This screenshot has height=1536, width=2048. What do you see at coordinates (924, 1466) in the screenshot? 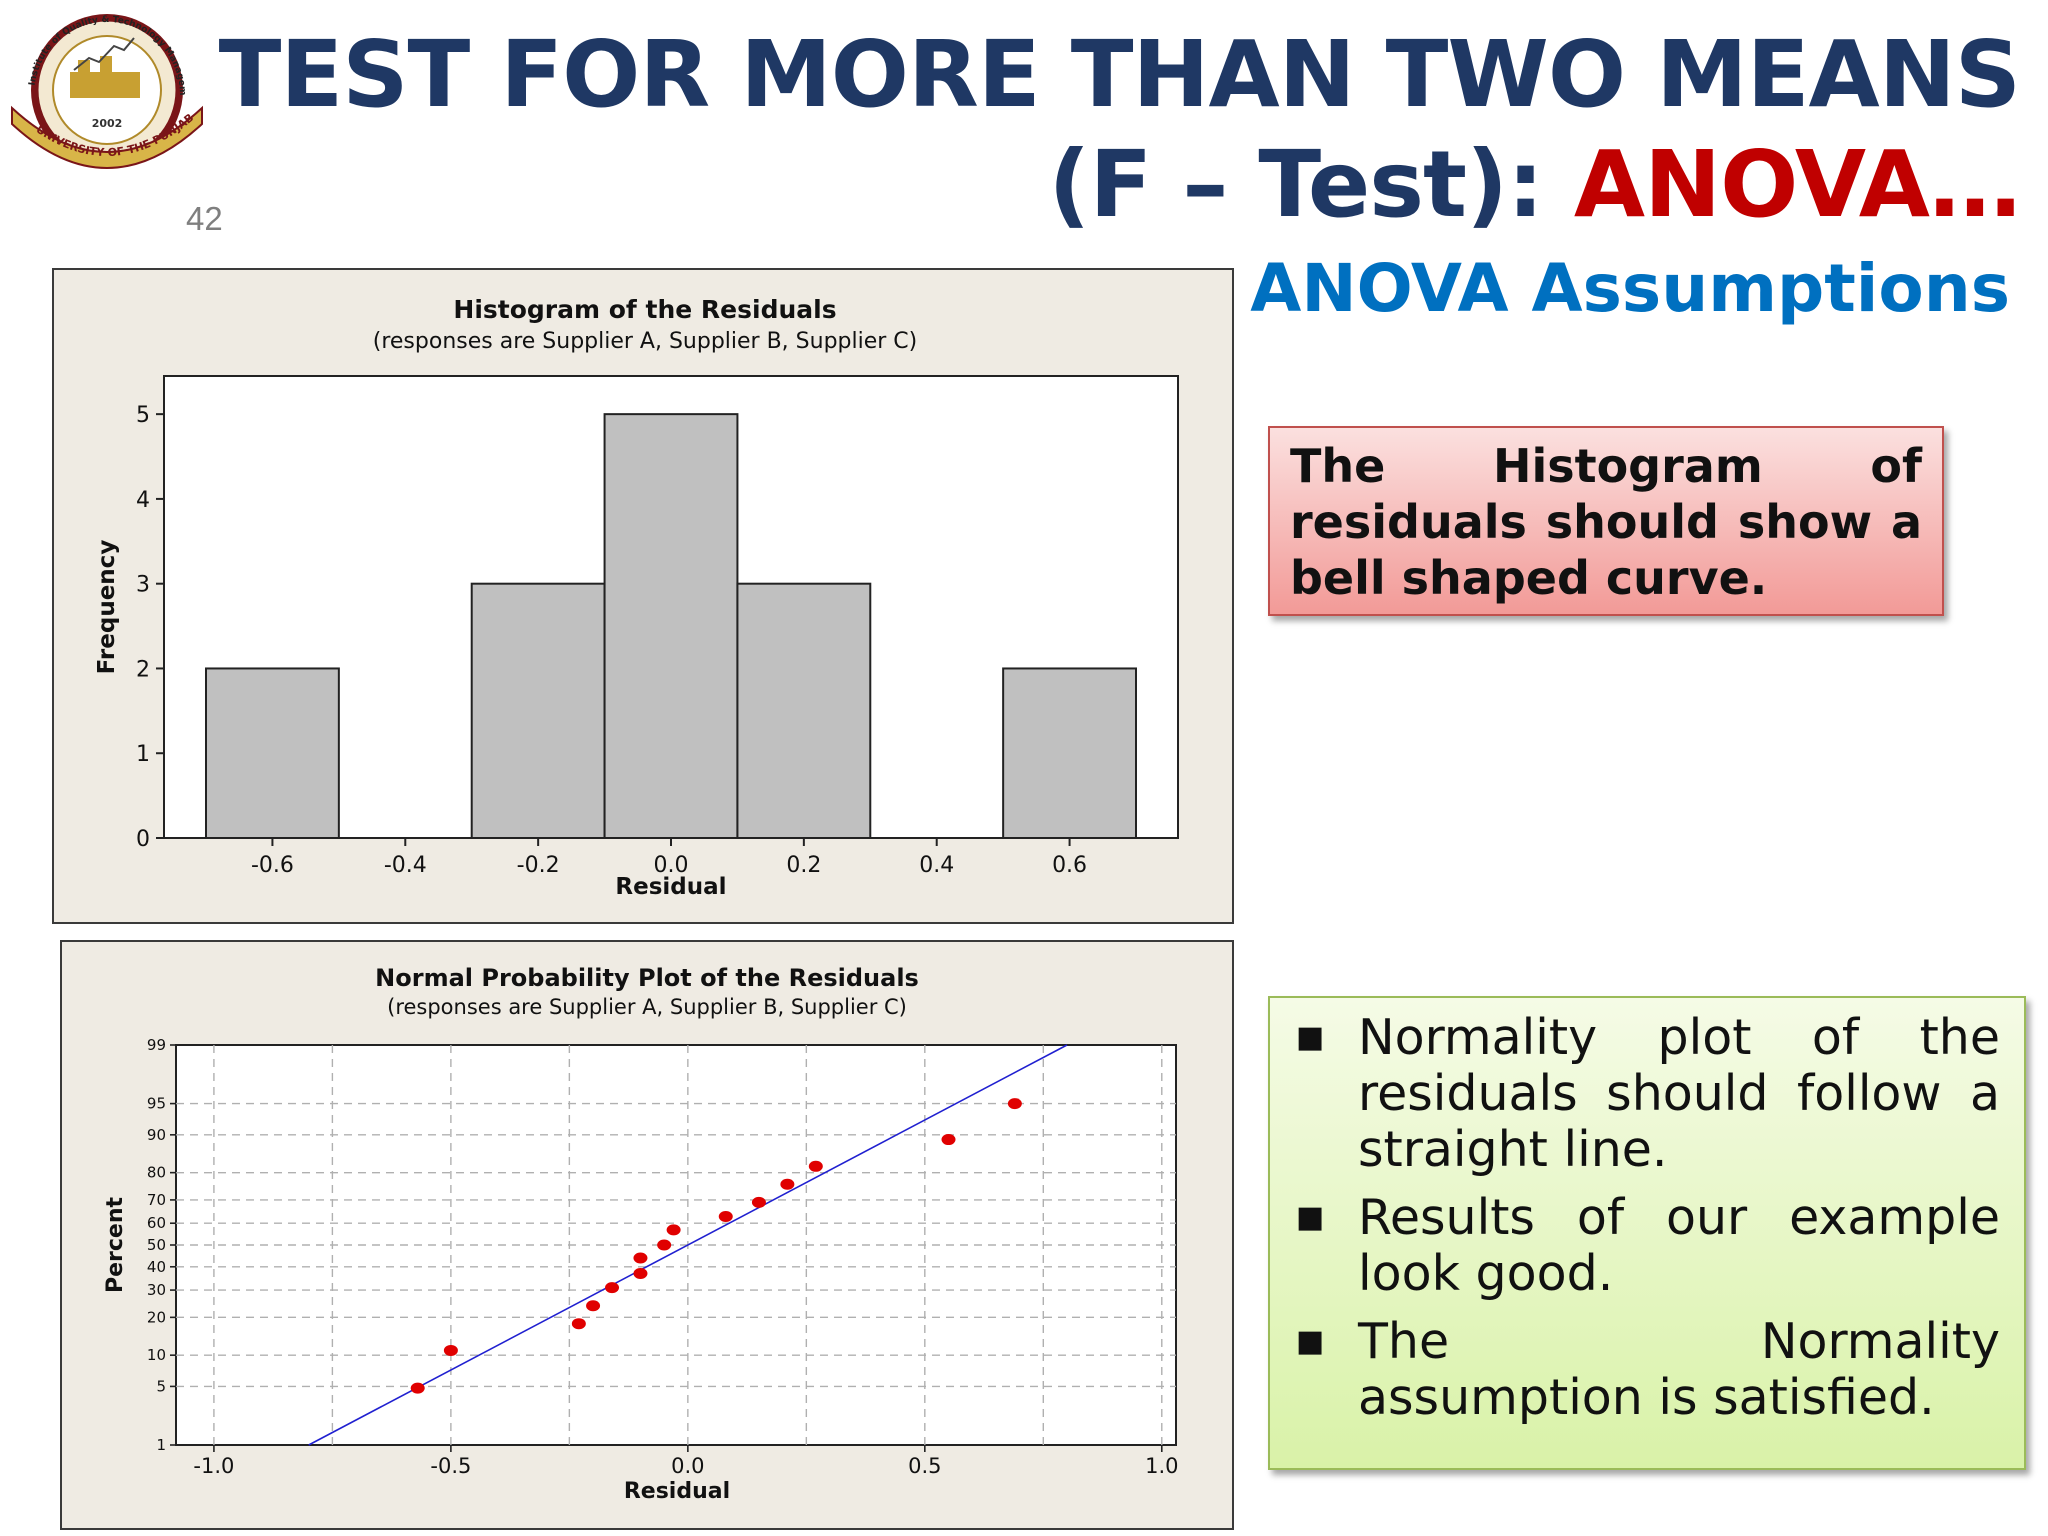
I see `normal-plot-x-tick-label: 0.5` at bounding box center [924, 1466].